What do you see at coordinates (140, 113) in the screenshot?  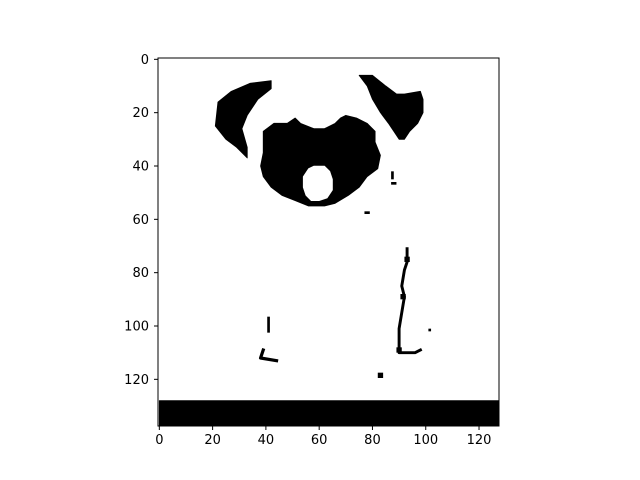 I see `y-tick-label: 20` at bounding box center [140, 113].